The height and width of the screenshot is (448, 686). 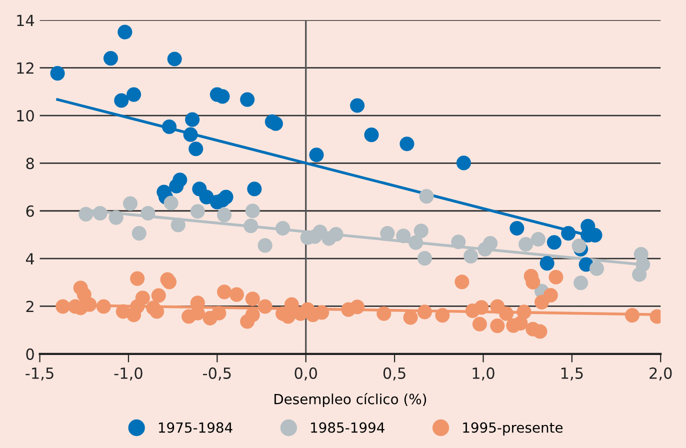 I want to click on x-tick-label: 1,5, so click(x=572, y=374).